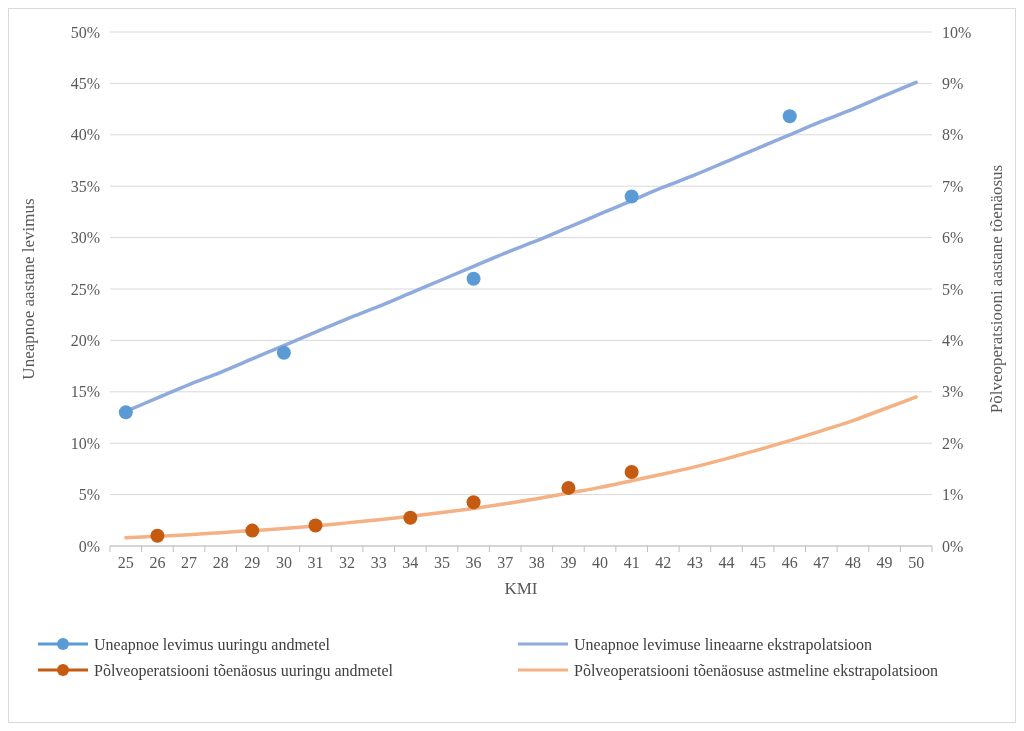  What do you see at coordinates (85, 289) in the screenshot?
I see `y-tick-label: 25%` at bounding box center [85, 289].